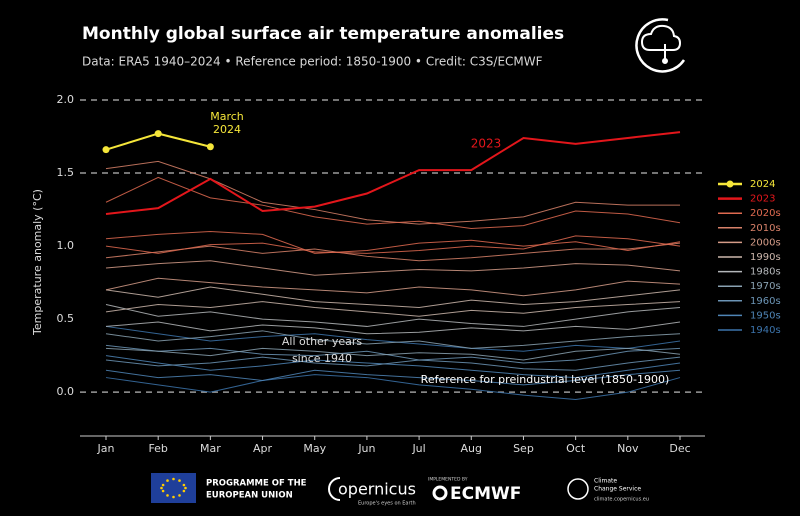  I want to click on legend-label: 2000s, so click(765, 242).